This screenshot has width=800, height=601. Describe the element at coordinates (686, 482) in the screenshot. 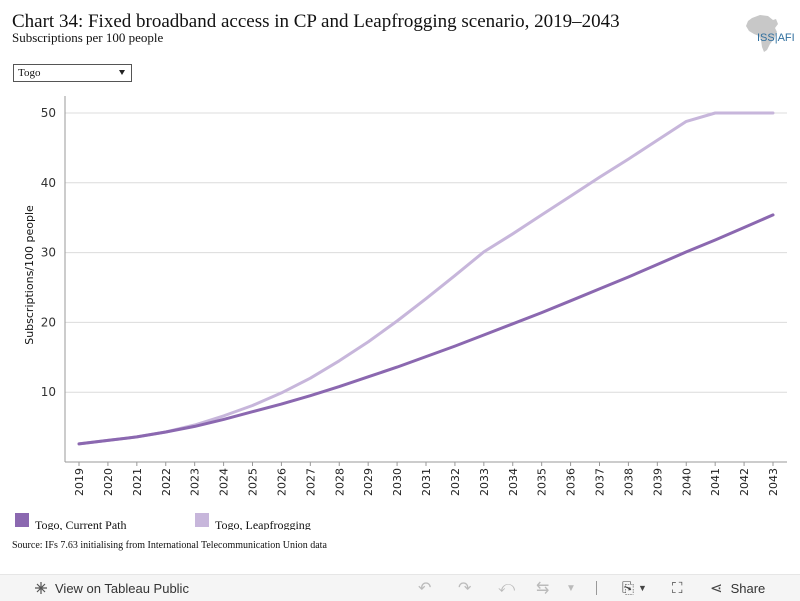

I see `x-tick-label: 2040` at that location.